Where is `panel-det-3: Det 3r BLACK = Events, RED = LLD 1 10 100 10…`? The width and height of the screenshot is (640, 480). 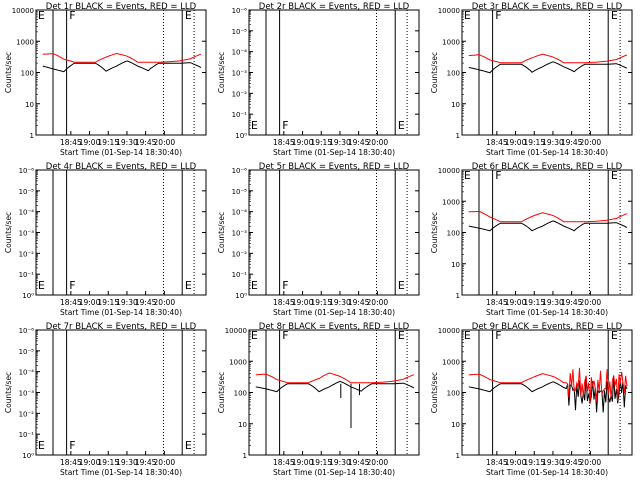
panel-det-3: Det 3r BLACK = Events, RED = LLD 1 10 100 10… is located at coordinates (531, 79).